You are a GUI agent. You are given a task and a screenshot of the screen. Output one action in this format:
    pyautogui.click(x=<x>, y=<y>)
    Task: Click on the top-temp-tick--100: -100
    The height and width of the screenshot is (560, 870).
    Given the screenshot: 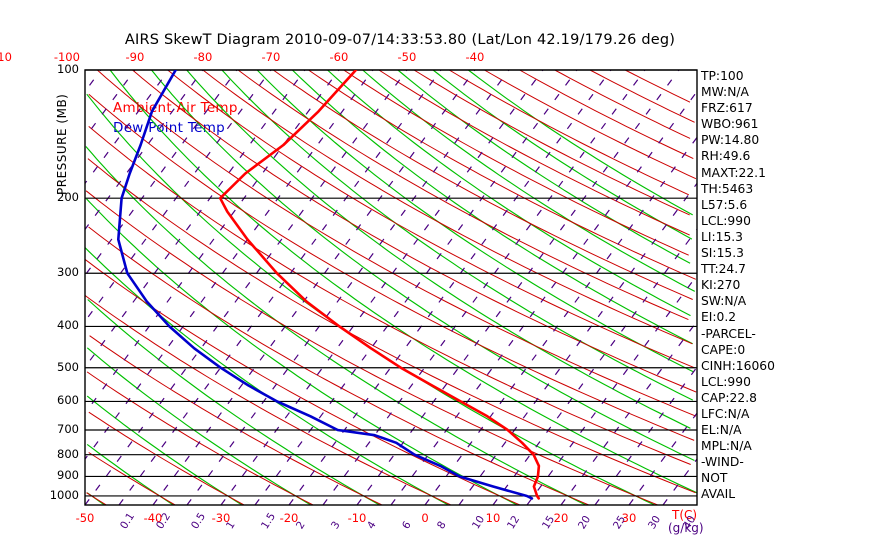 What is the action you would take?
    pyautogui.click(x=66, y=57)
    